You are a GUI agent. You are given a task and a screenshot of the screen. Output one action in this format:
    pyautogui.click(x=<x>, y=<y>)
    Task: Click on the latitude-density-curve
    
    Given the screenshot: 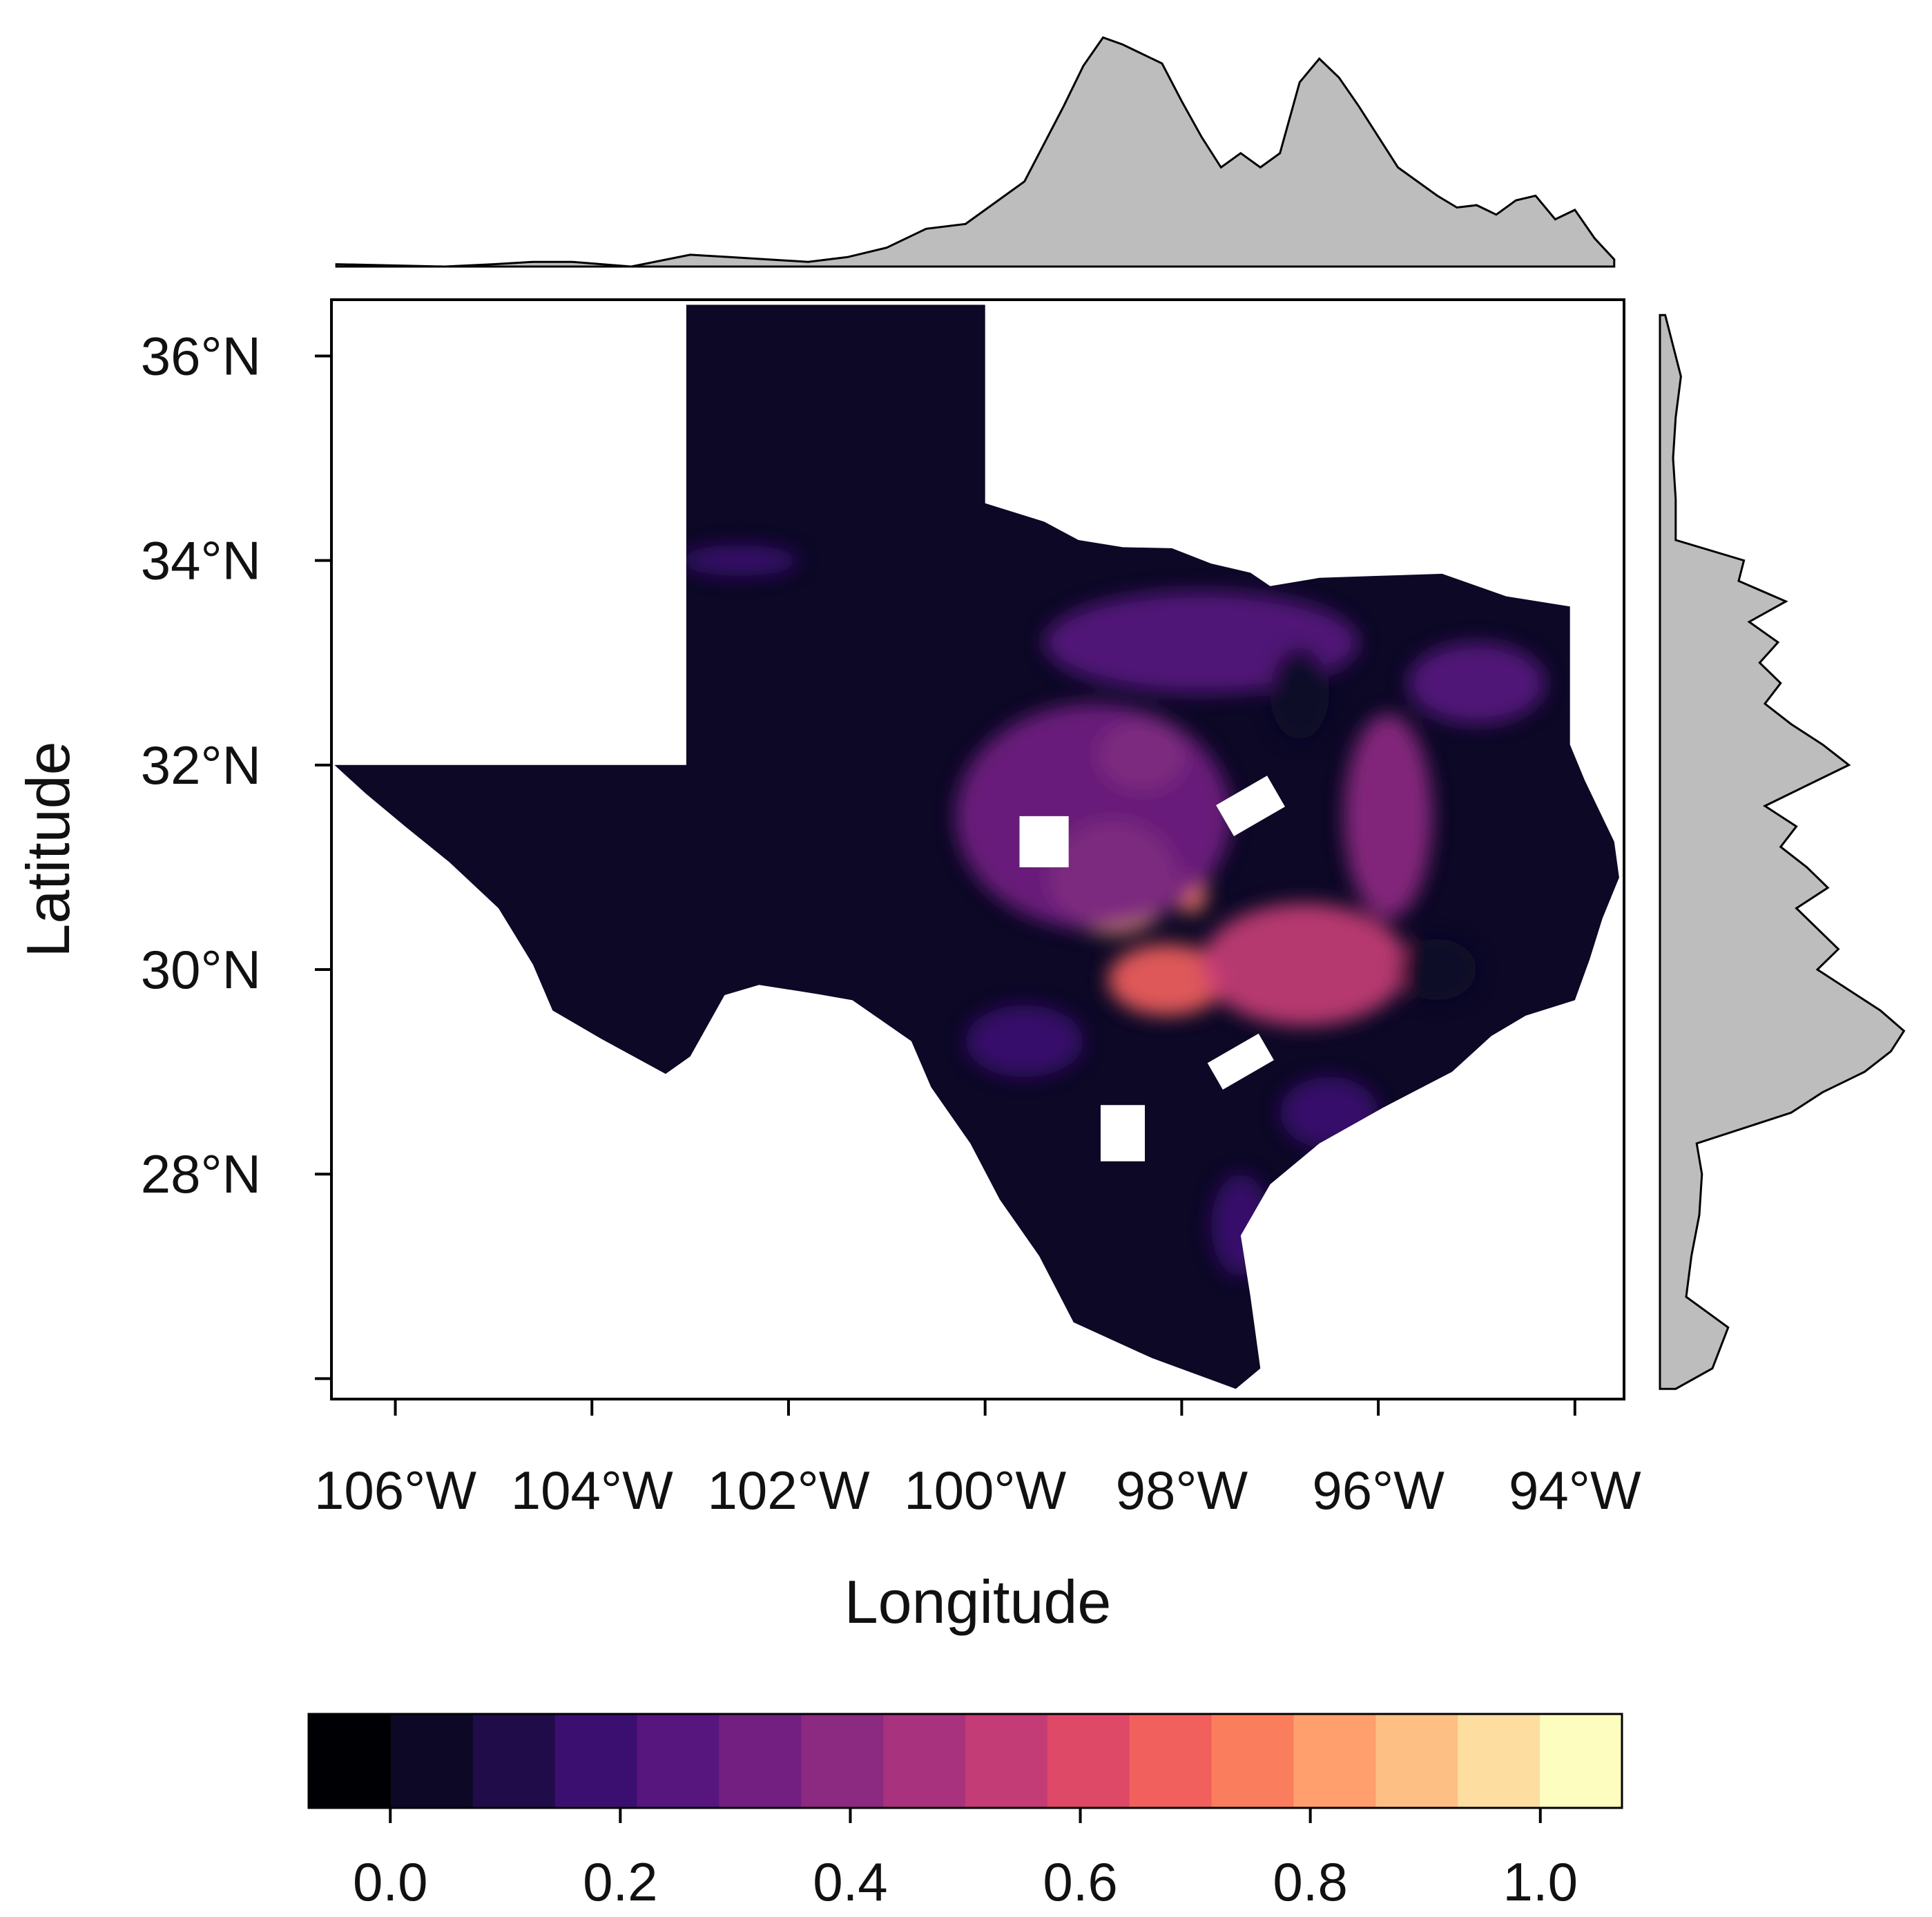 What is the action you would take?
    pyautogui.click(x=1782, y=852)
    